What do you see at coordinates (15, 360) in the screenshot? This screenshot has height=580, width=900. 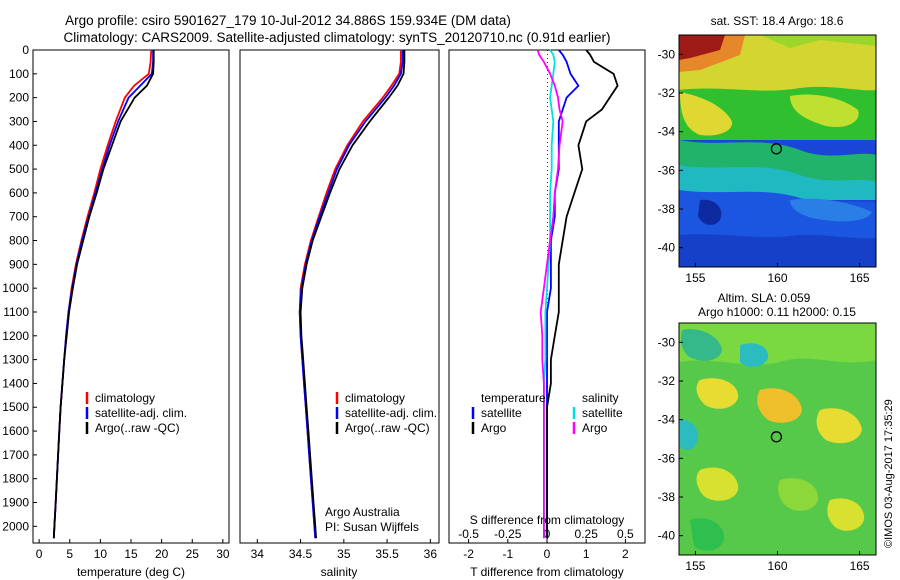 I see `y-tick-label: 1300` at bounding box center [15, 360].